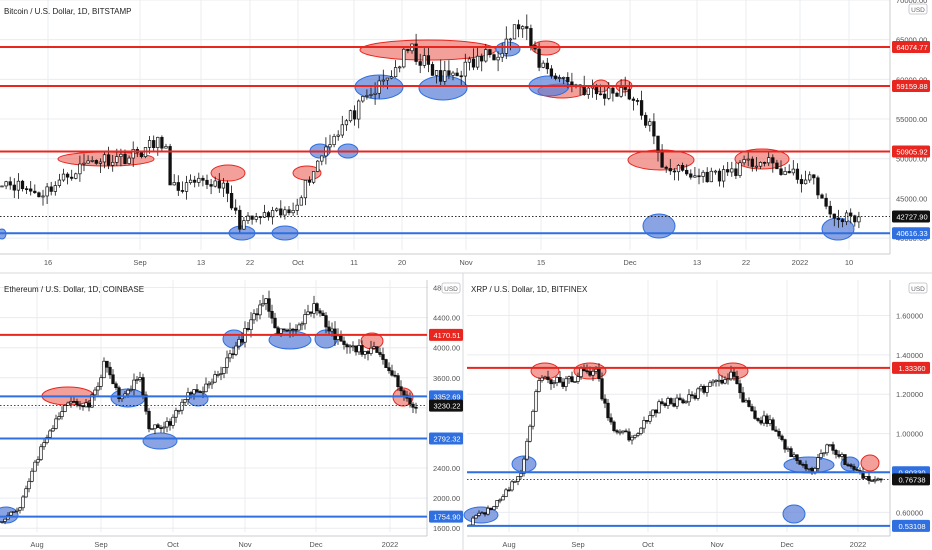 The image size is (932, 550). I want to click on resistance-zone, so click(870, 463).